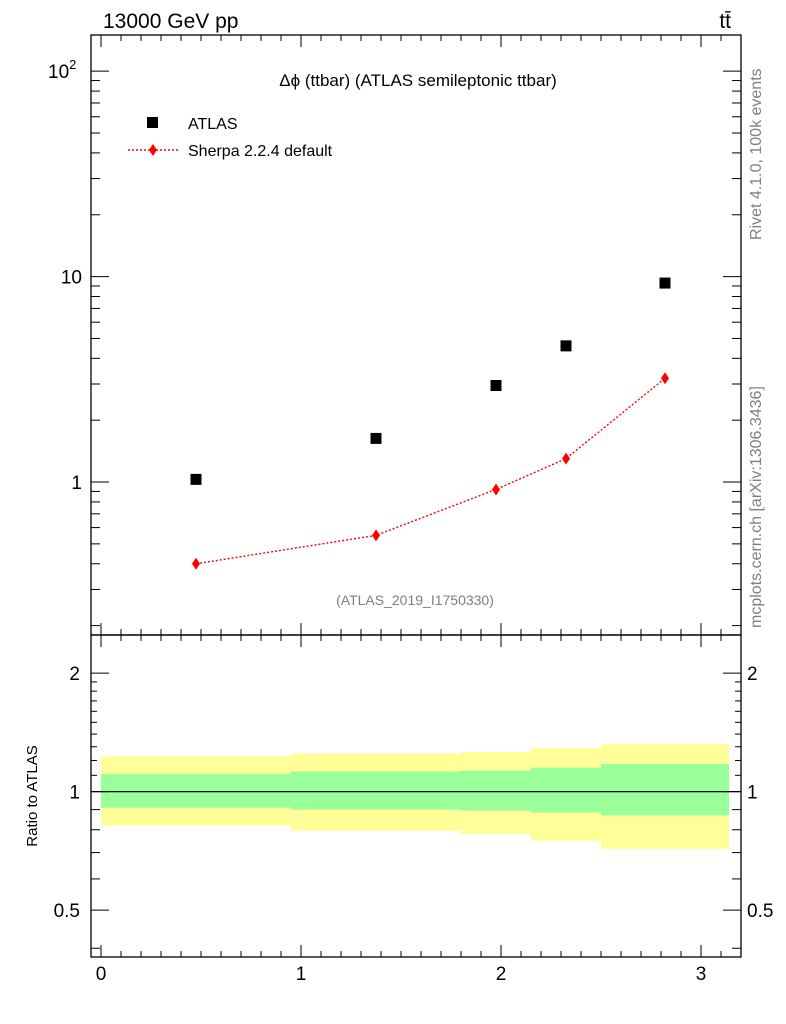 Image resolution: width=786 pixels, height=1024 pixels. What do you see at coordinates (756, 507) in the screenshot?
I see `mcplots-label: mcplots.cern.ch [arXiv:1306.3436]` at bounding box center [756, 507].